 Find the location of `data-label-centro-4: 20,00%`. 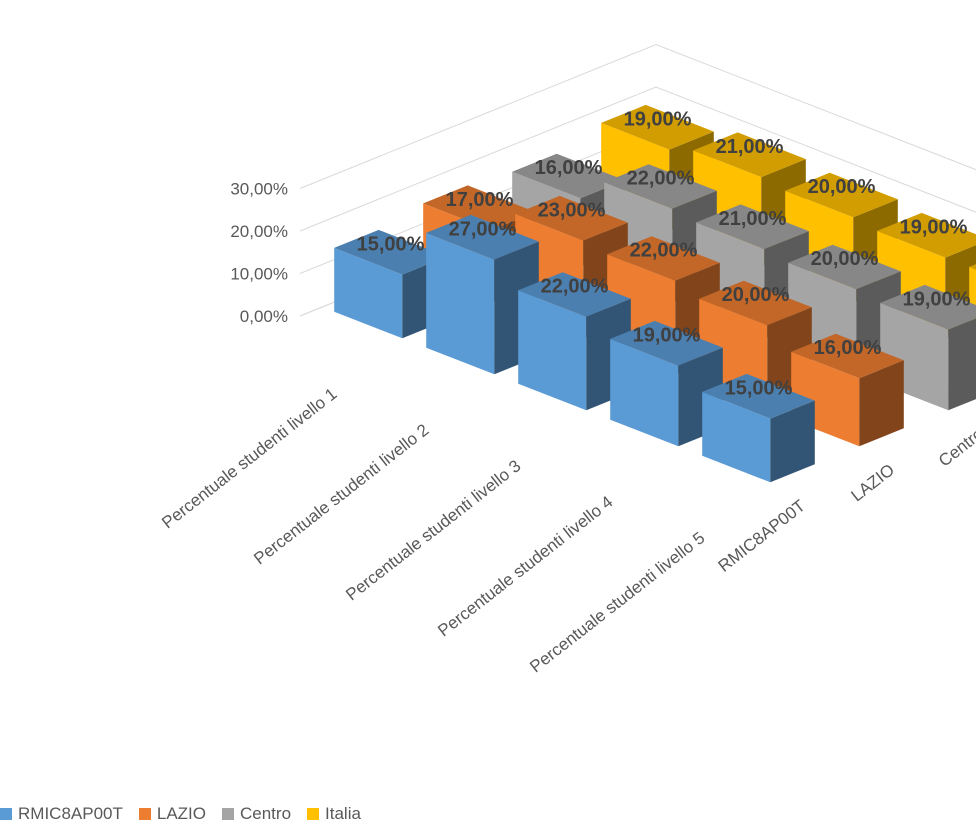

data-label-centro-4: 20,00% is located at coordinates (845, 259).